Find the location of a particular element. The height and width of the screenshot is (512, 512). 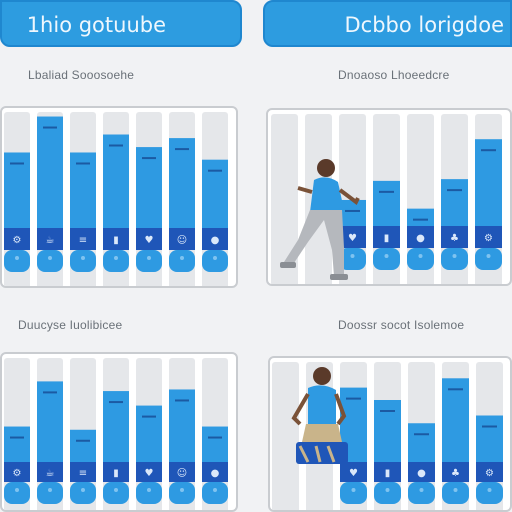

person-head is located at coordinates (326, 168).